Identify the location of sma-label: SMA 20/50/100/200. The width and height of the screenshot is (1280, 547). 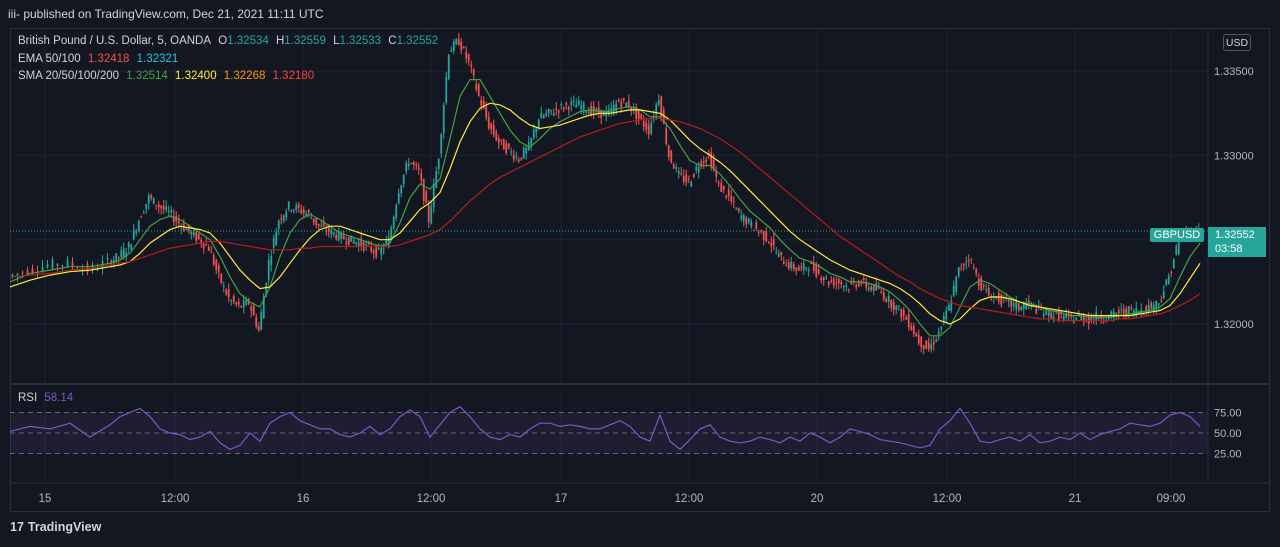
(69, 76).